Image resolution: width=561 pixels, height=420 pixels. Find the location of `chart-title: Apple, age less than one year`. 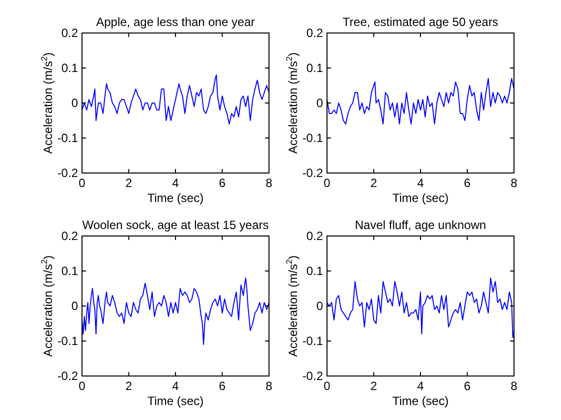

chart-title: Apple, age less than one year is located at coordinates (175, 22).